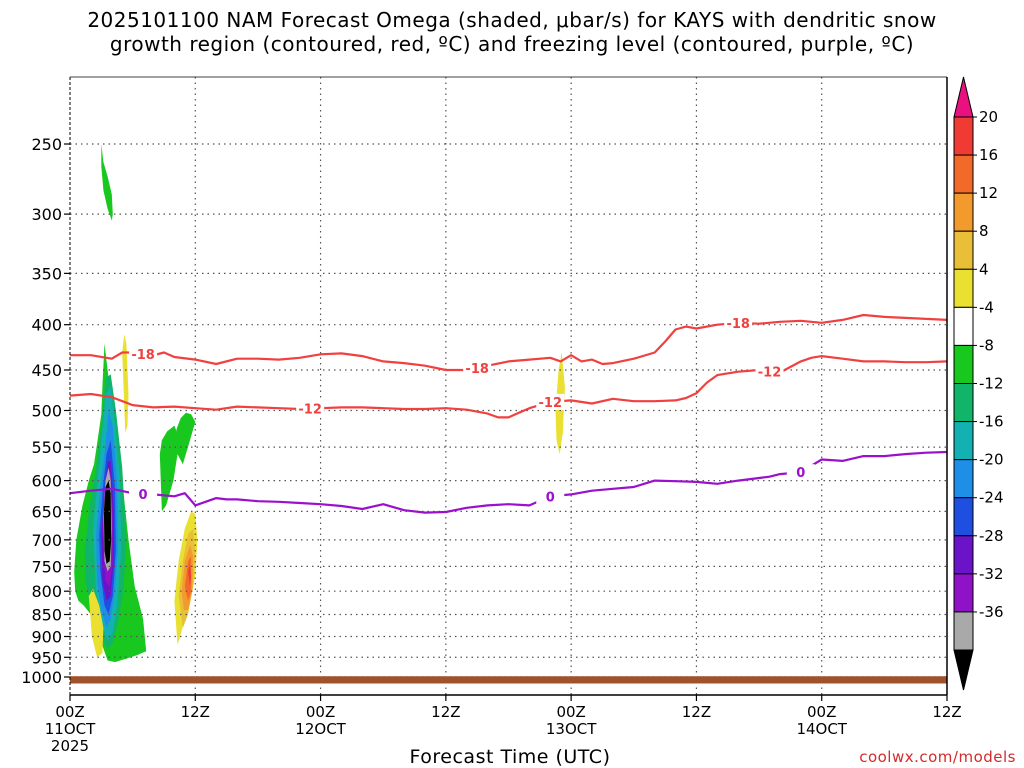 This screenshot has height=768, width=1024. I want to click on contour-line-minus12, so click(508, 387).